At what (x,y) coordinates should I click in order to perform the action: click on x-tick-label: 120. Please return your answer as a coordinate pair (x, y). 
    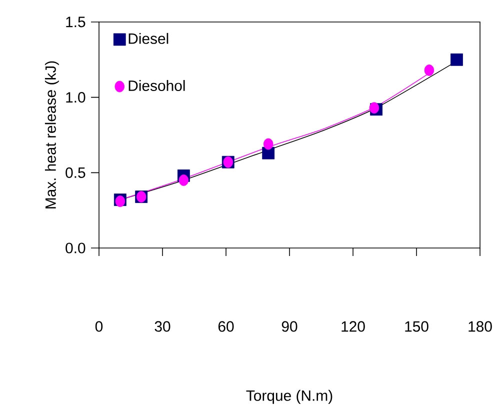
    Looking at the image, I should click on (353, 326).